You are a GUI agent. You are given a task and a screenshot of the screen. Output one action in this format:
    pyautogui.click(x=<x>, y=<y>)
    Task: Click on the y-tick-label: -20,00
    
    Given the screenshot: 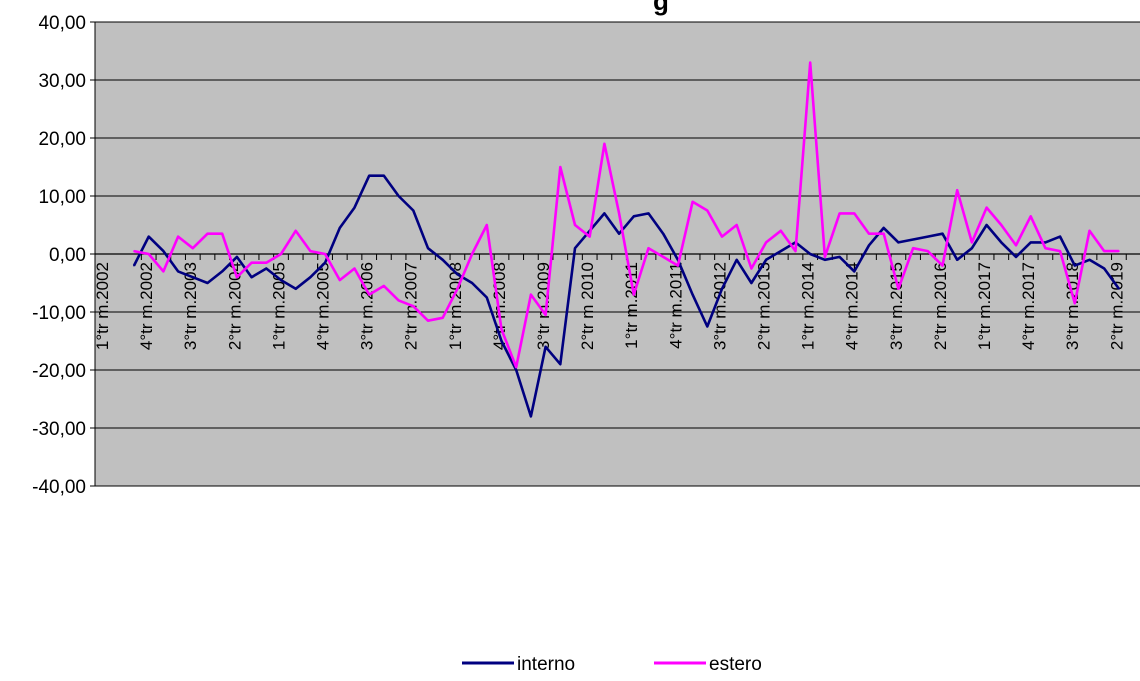 What is the action you would take?
    pyautogui.click(x=59, y=371)
    